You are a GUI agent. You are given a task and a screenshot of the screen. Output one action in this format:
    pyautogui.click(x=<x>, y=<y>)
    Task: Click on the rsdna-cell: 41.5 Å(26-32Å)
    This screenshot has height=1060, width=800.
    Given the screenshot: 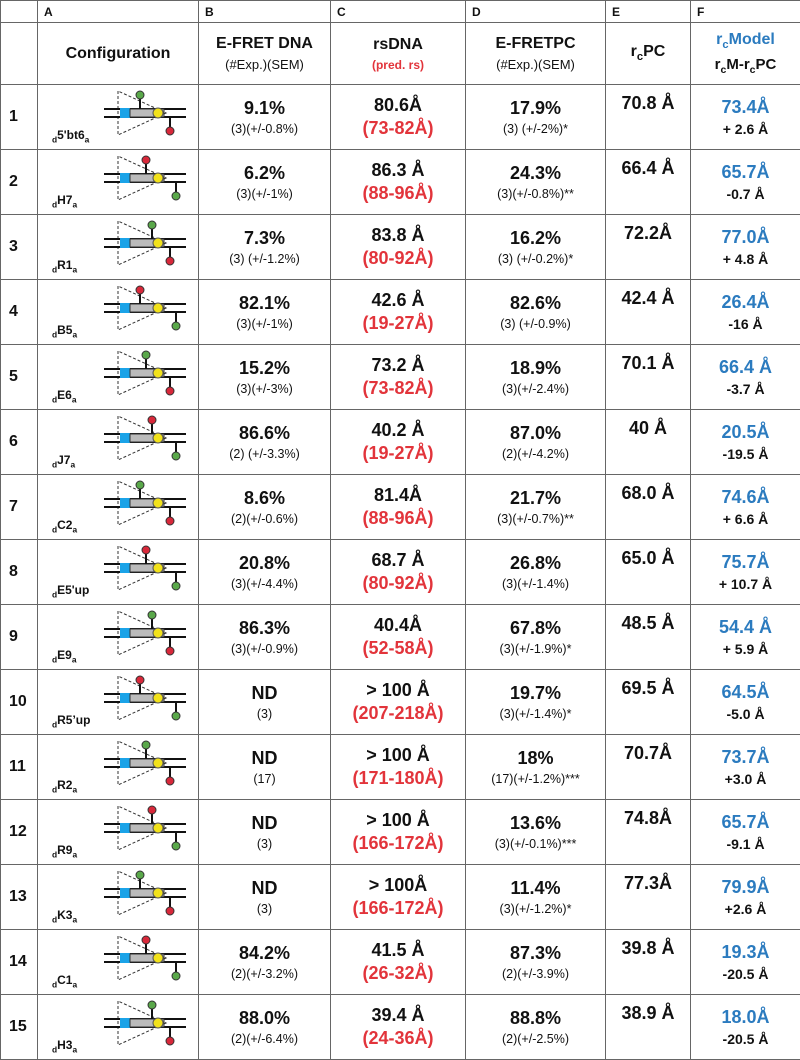 What is the action you would take?
    pyautogui.click(x=398, y=962)
    